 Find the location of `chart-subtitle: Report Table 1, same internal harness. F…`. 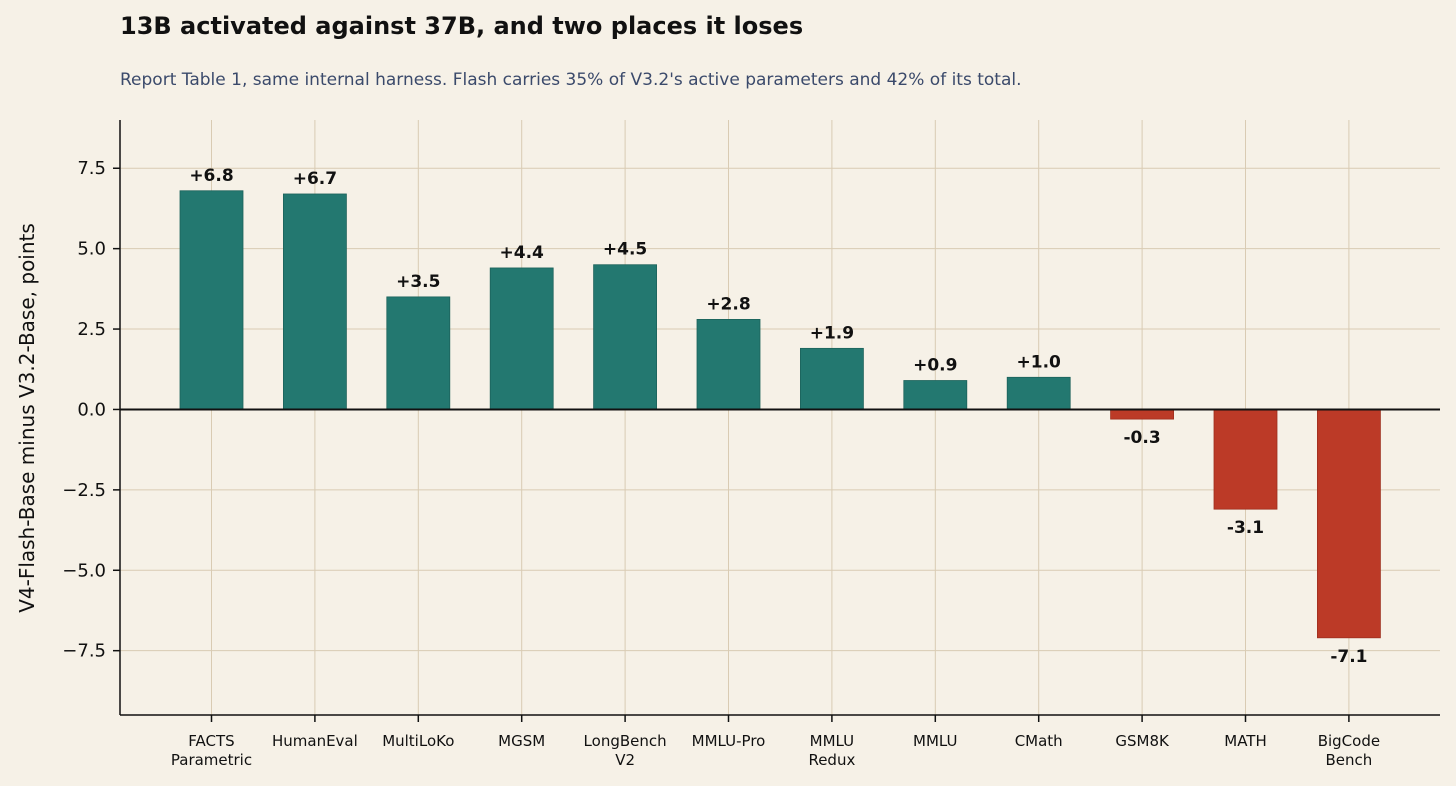

chart-subtitle: Report Table 1, same internal harness. F… is located at coordinates (571, 80).